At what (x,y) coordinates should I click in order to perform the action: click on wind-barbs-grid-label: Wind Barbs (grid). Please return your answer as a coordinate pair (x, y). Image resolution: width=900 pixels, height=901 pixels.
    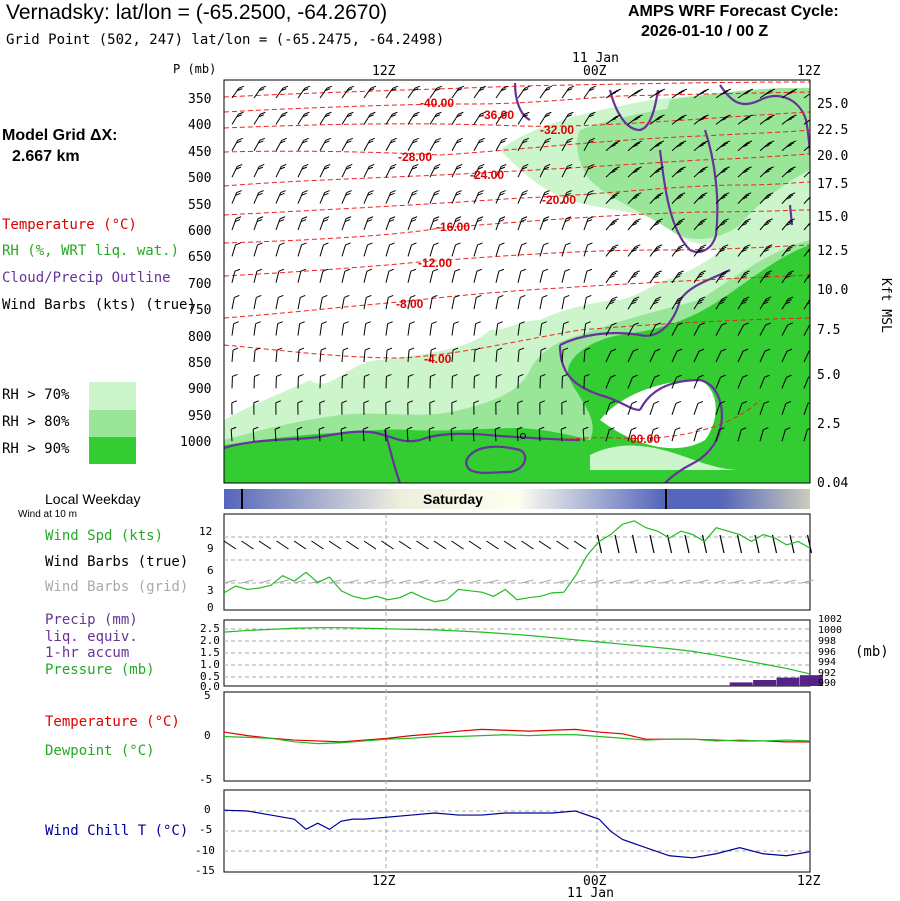
    Looking at the image, I should click on (116, 587).